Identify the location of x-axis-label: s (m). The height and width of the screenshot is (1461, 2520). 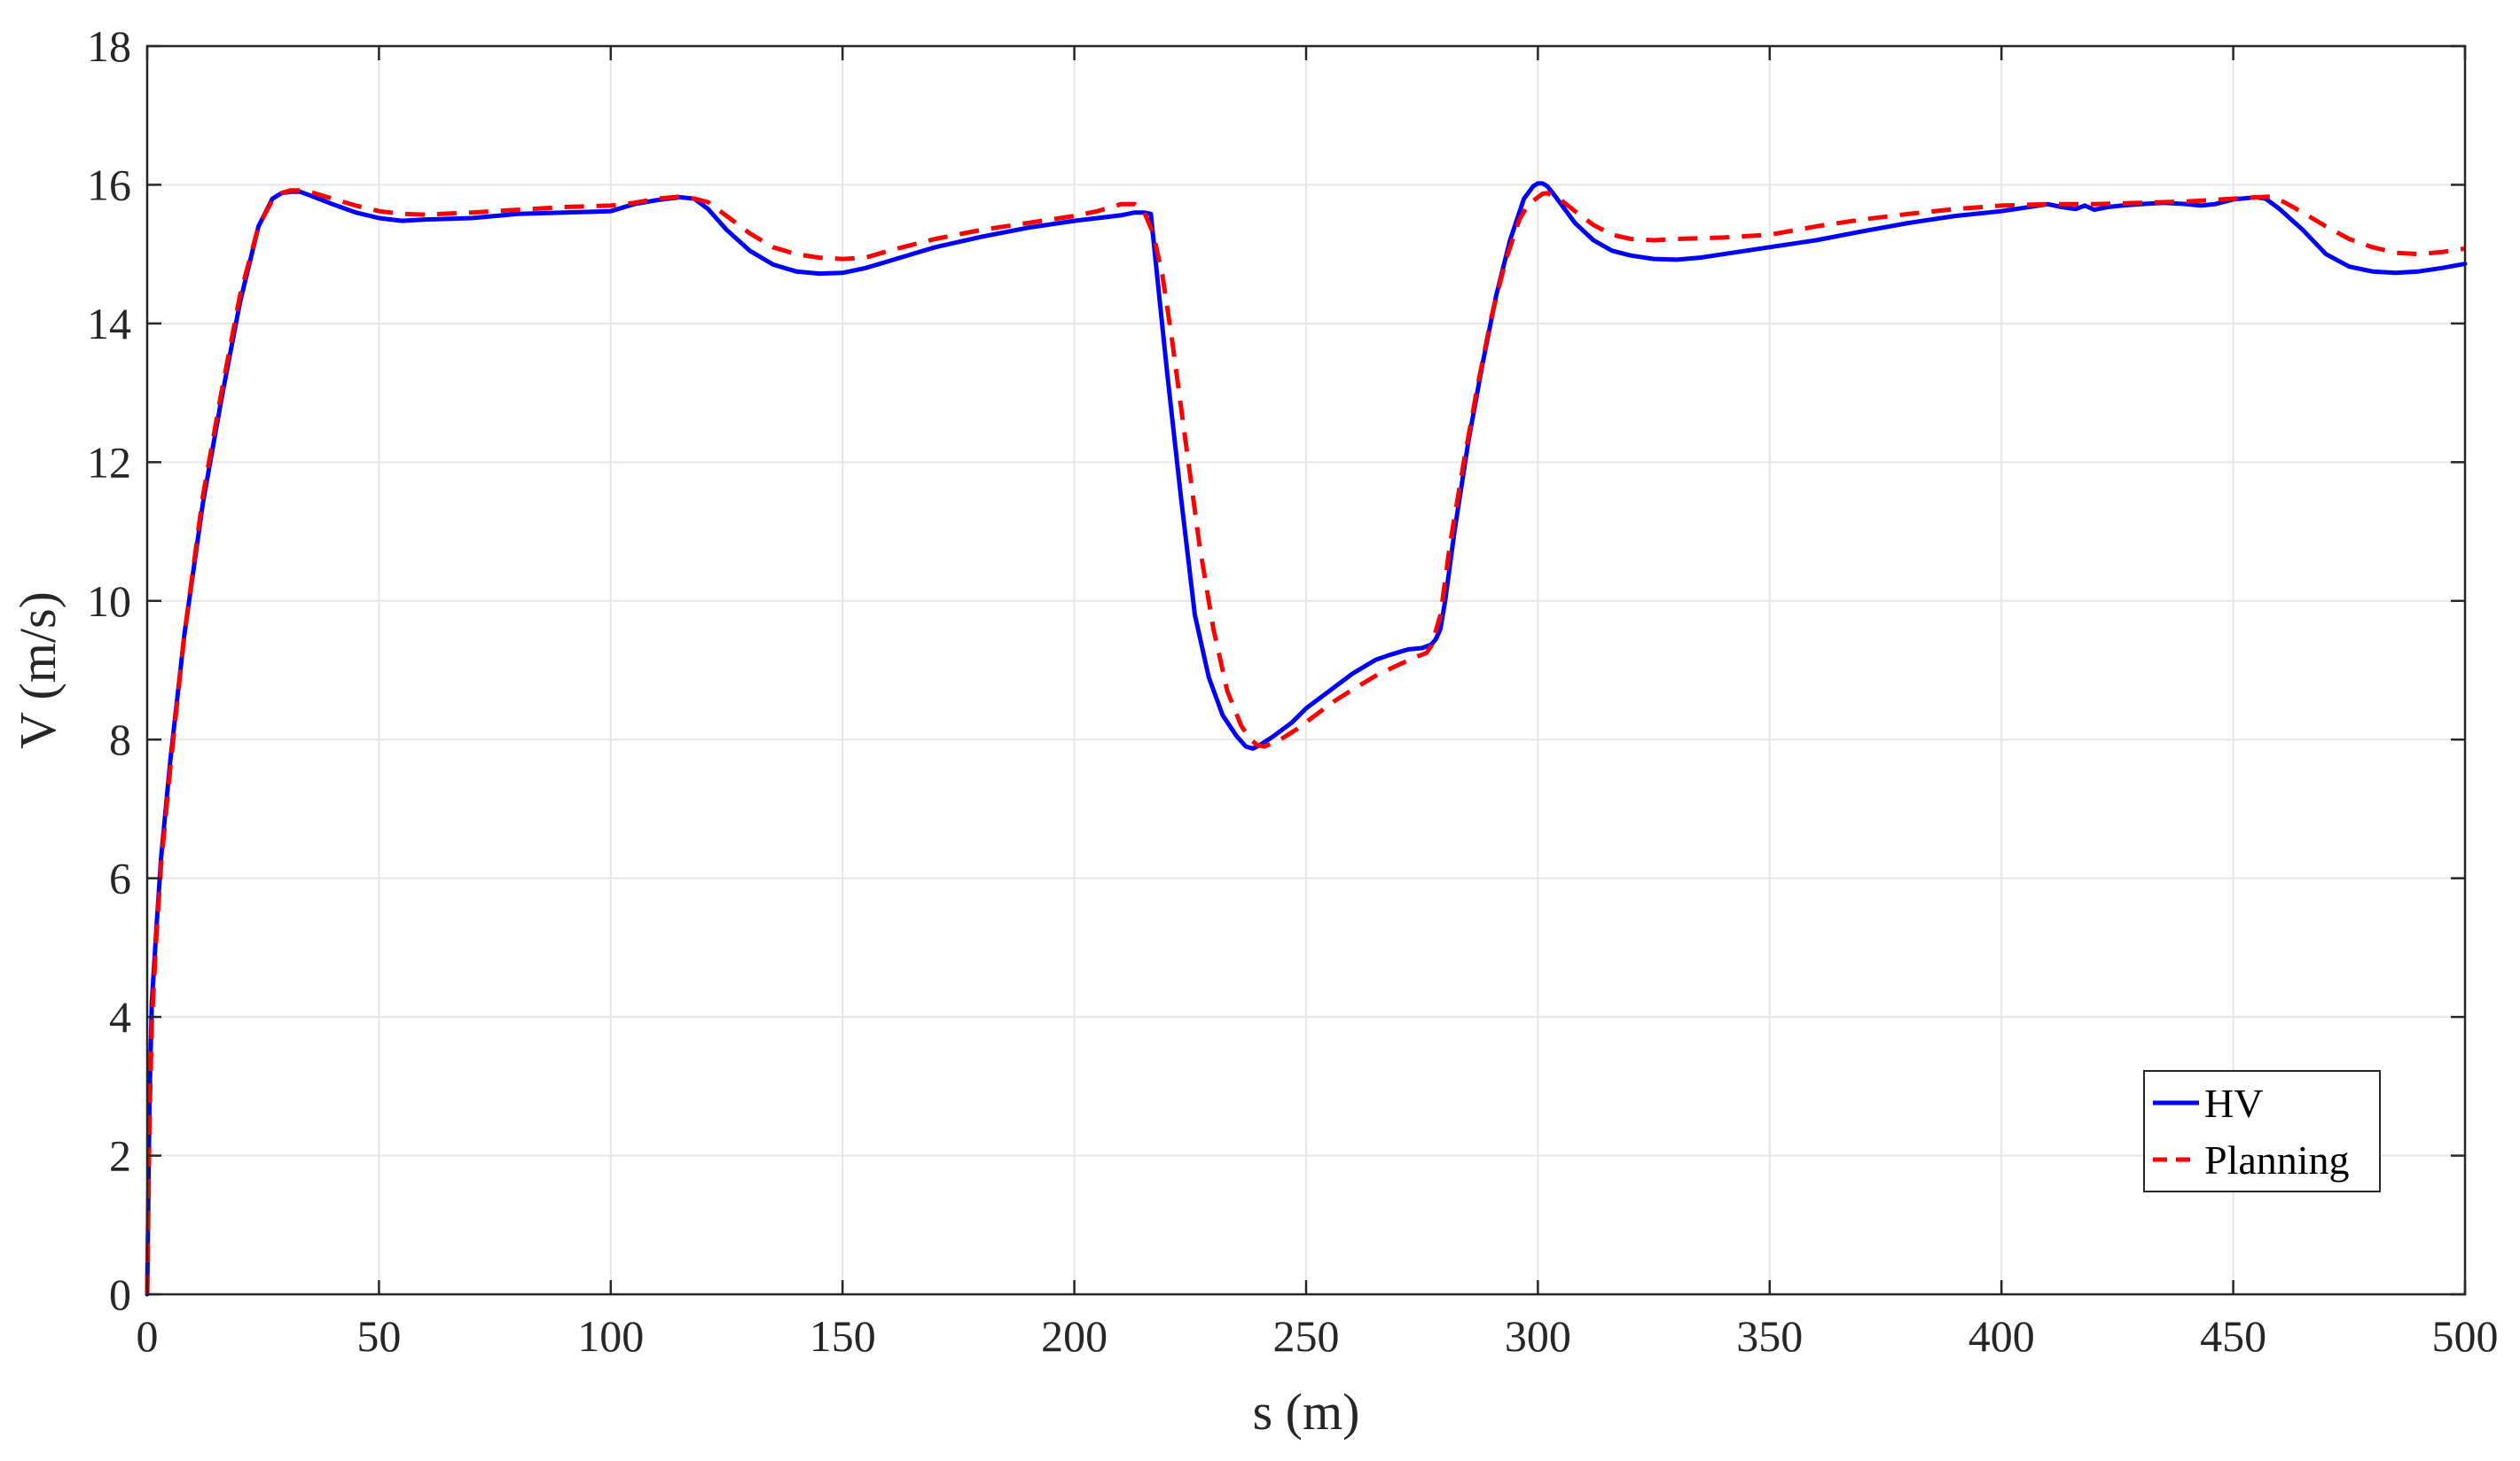
(1306, 1412).